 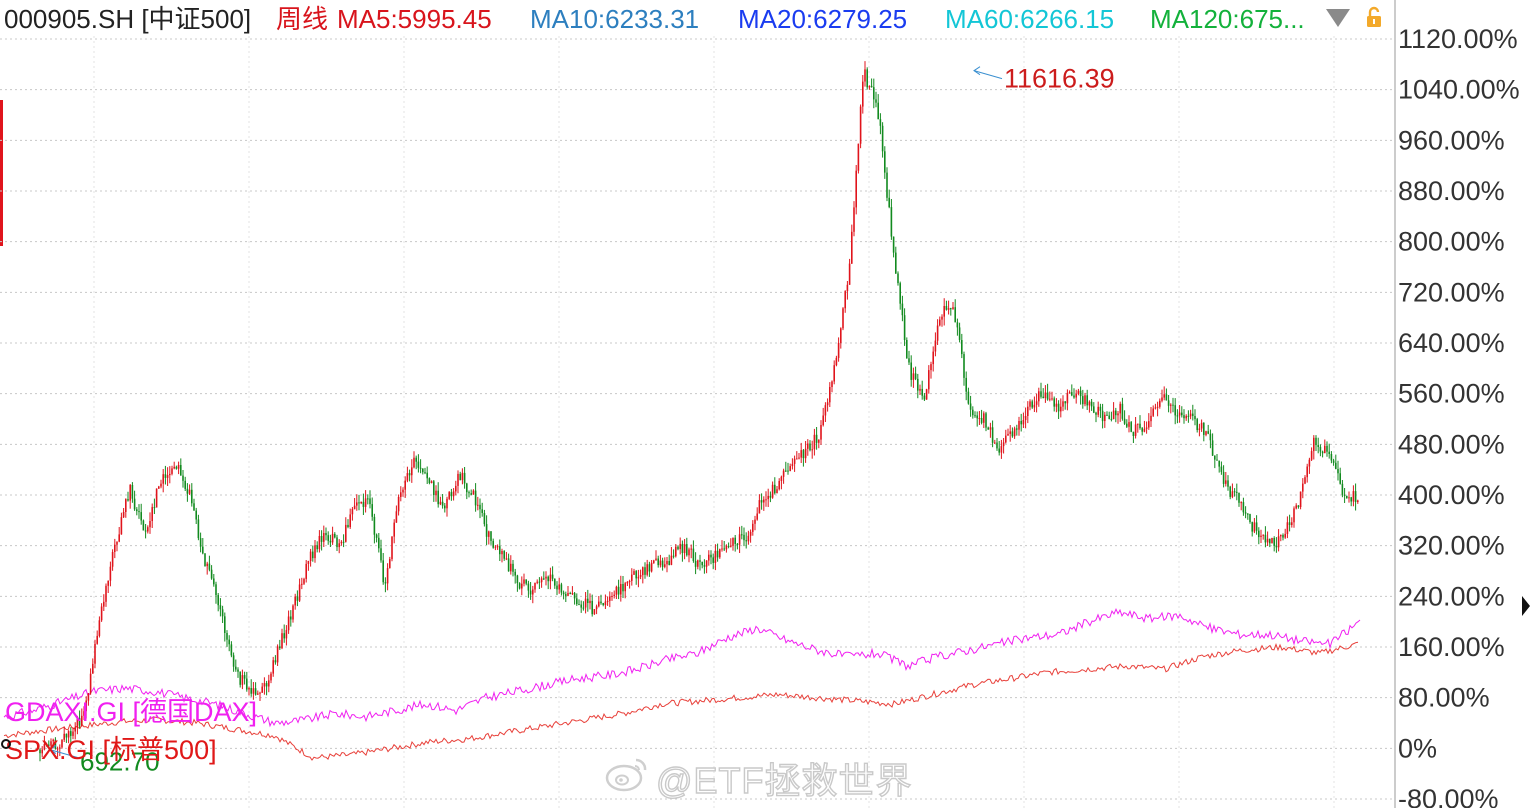 I want to click on scroll-right-icon, so click(x=1526, y=606).